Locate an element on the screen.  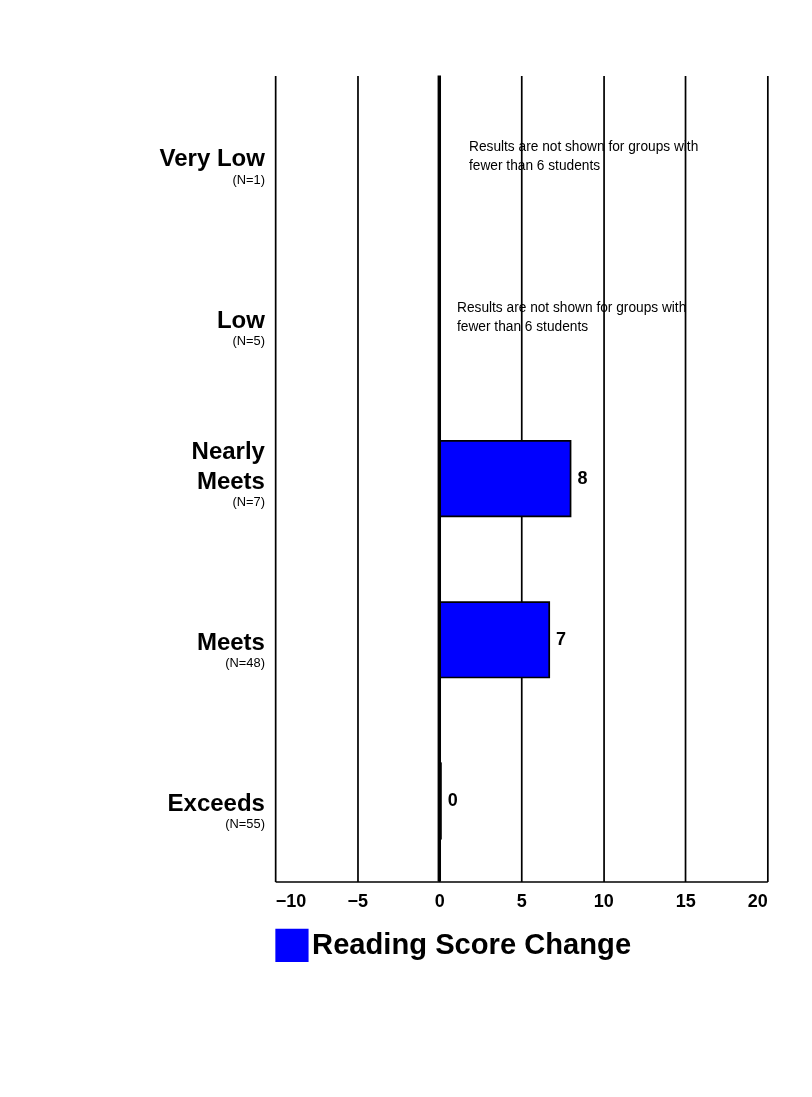
x-tick-label: 20 is located at coordinates (757, 900).